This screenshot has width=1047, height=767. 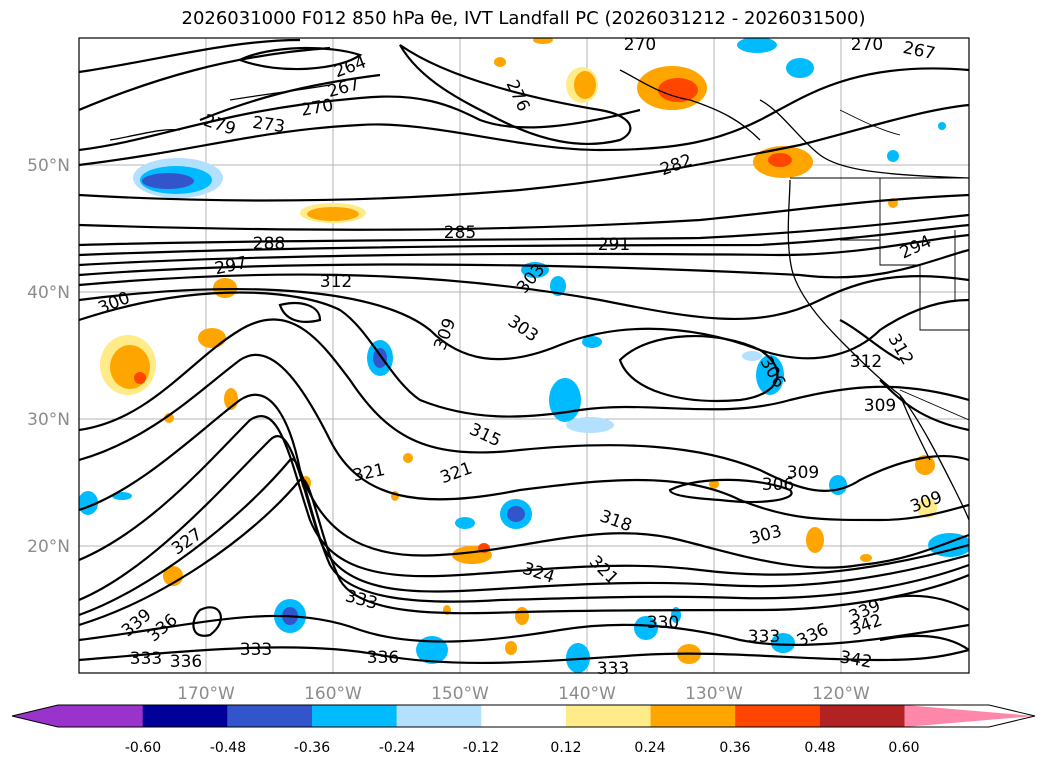 What do you see at coordinates (206, 694) in the screenshot?
I see `lon-tick-label: 170°W` at bounding box center [206, 694].